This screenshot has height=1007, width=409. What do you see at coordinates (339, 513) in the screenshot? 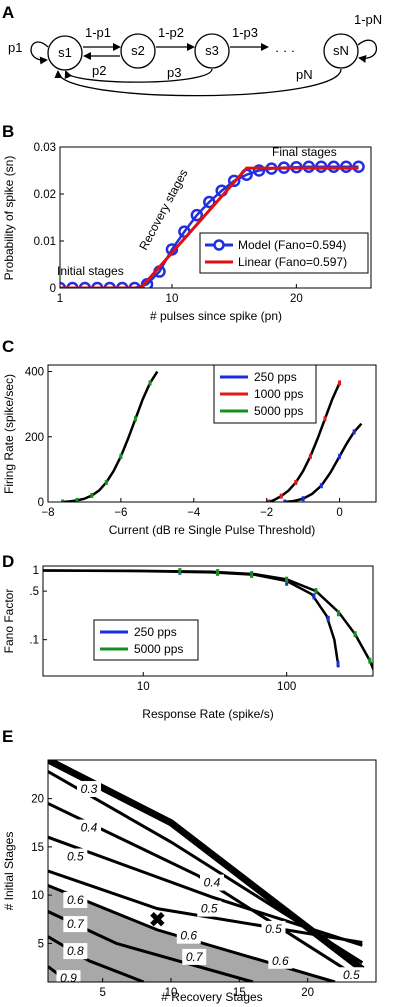
I see `x-tick-label: 0` at bounding box center [339, 513].